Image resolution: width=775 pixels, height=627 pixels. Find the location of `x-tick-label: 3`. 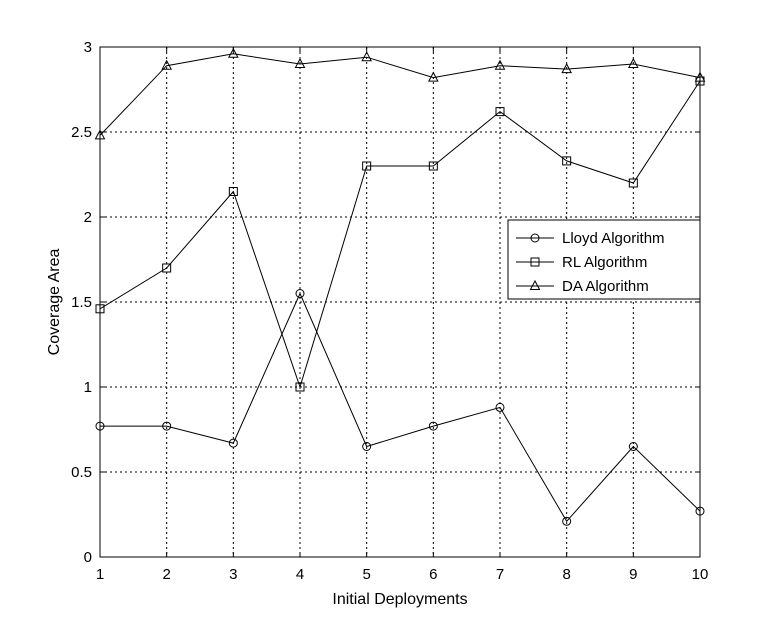

x-tick-label: 3 is located at coordinates (233, 574).